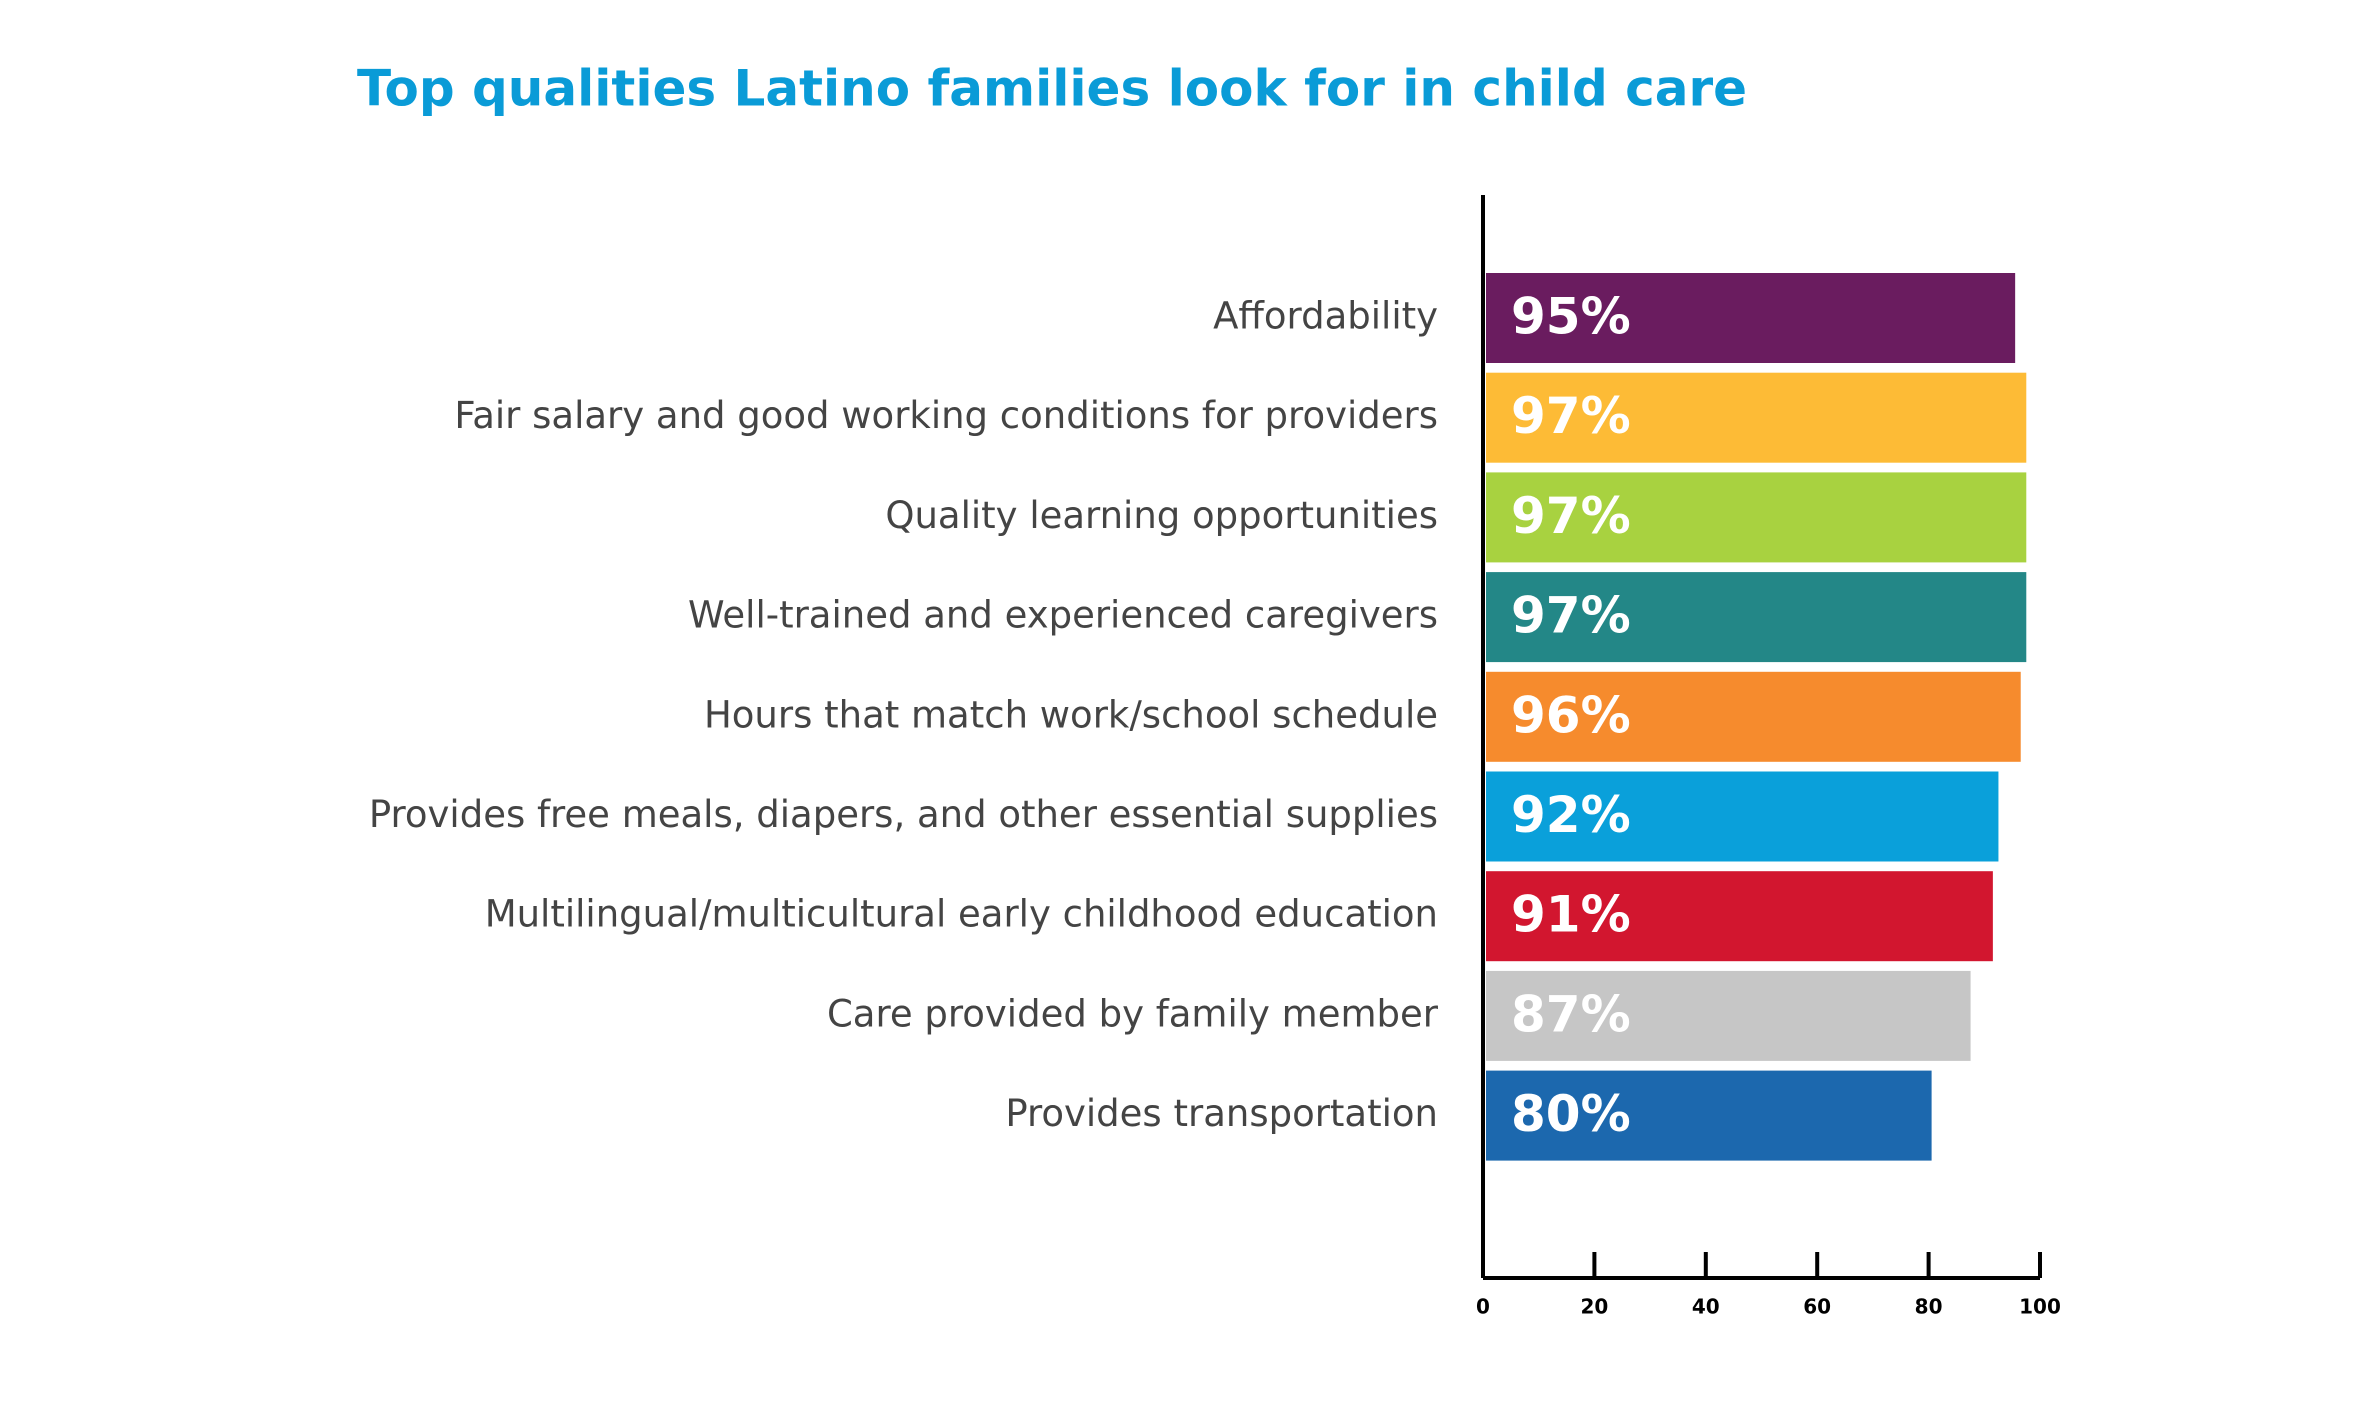 This screenshot has width=2370, height=1402. I want to click on value-label: 87%, so click(1571, 1014).